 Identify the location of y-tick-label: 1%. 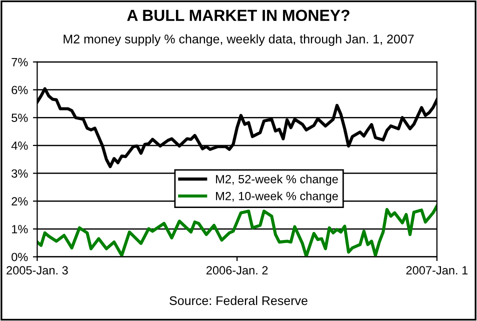
(20, 229).